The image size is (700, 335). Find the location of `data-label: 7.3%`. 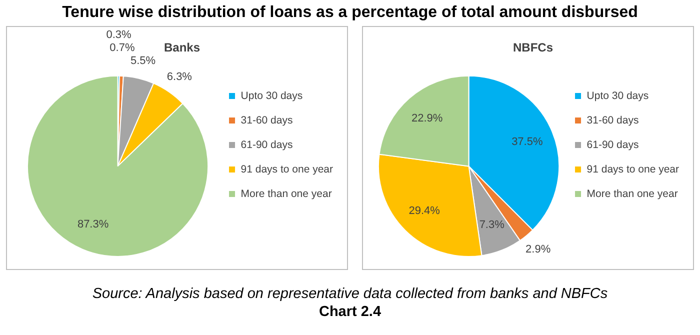

data-label: 7.3% is located at coordinates (492, 225).